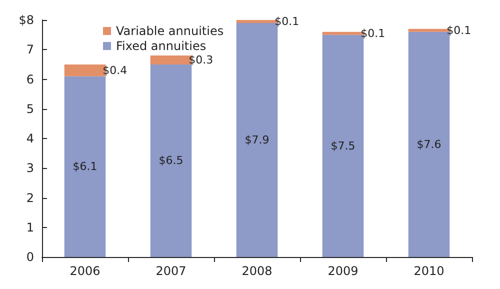  I want to click on y-tick-label: 1, so click(30, 227).